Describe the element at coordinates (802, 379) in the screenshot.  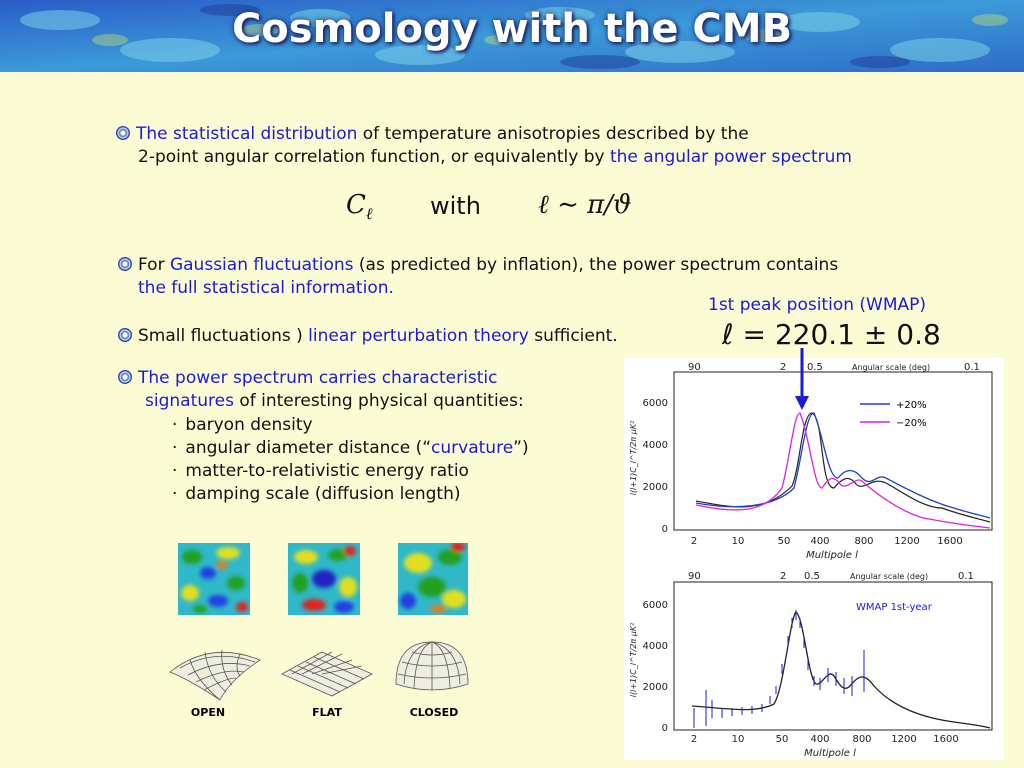
I see `peak-arrow-icon` at that location.